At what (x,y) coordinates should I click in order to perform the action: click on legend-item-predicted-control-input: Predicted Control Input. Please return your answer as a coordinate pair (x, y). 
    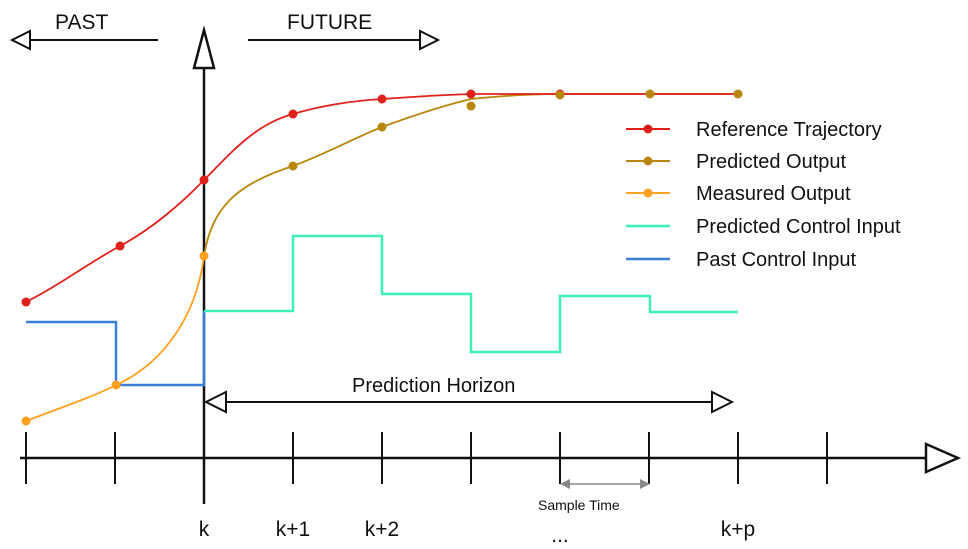
    Looking at the image, I should click on (763, 227).